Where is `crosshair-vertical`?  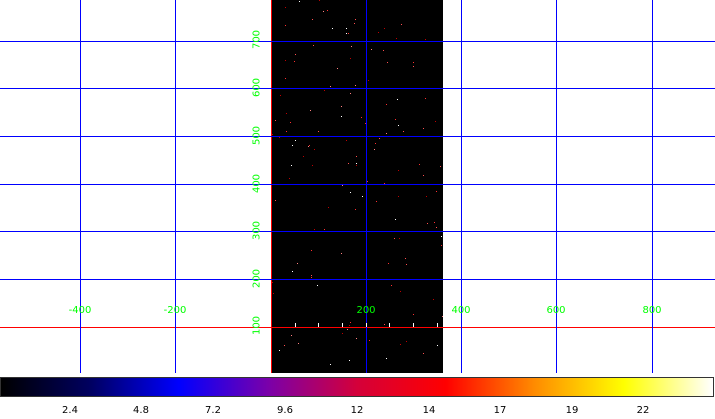 crosshair-vertical is located at coordinates (271, 186).